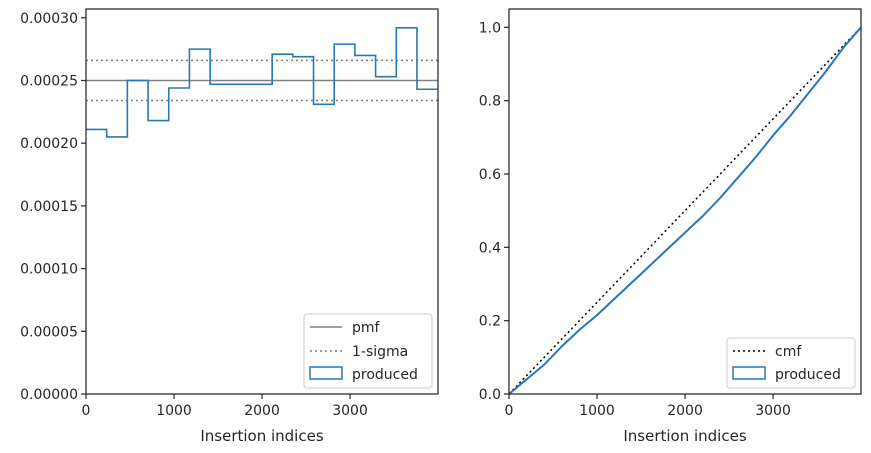 This screenshot has height=453, width=871. What do you see at coordinates (808, 375) in the screenshot?
I see `right-legend-produced-label: produced` at bounding box center [808, 375].